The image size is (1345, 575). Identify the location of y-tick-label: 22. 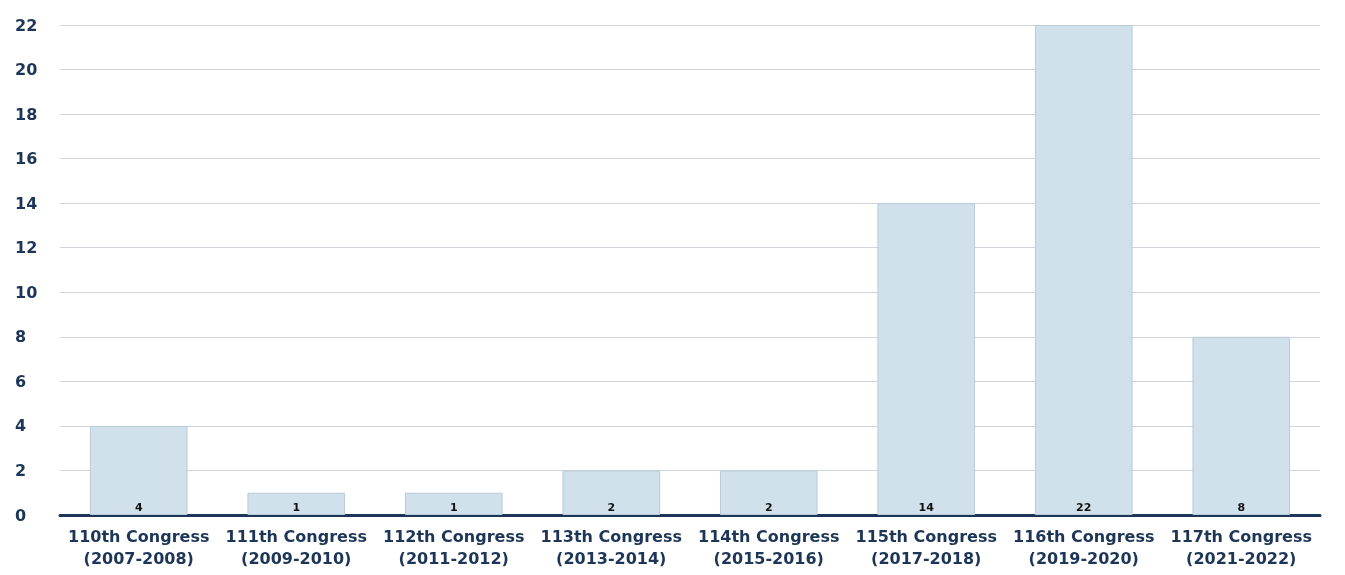
(26, 25).